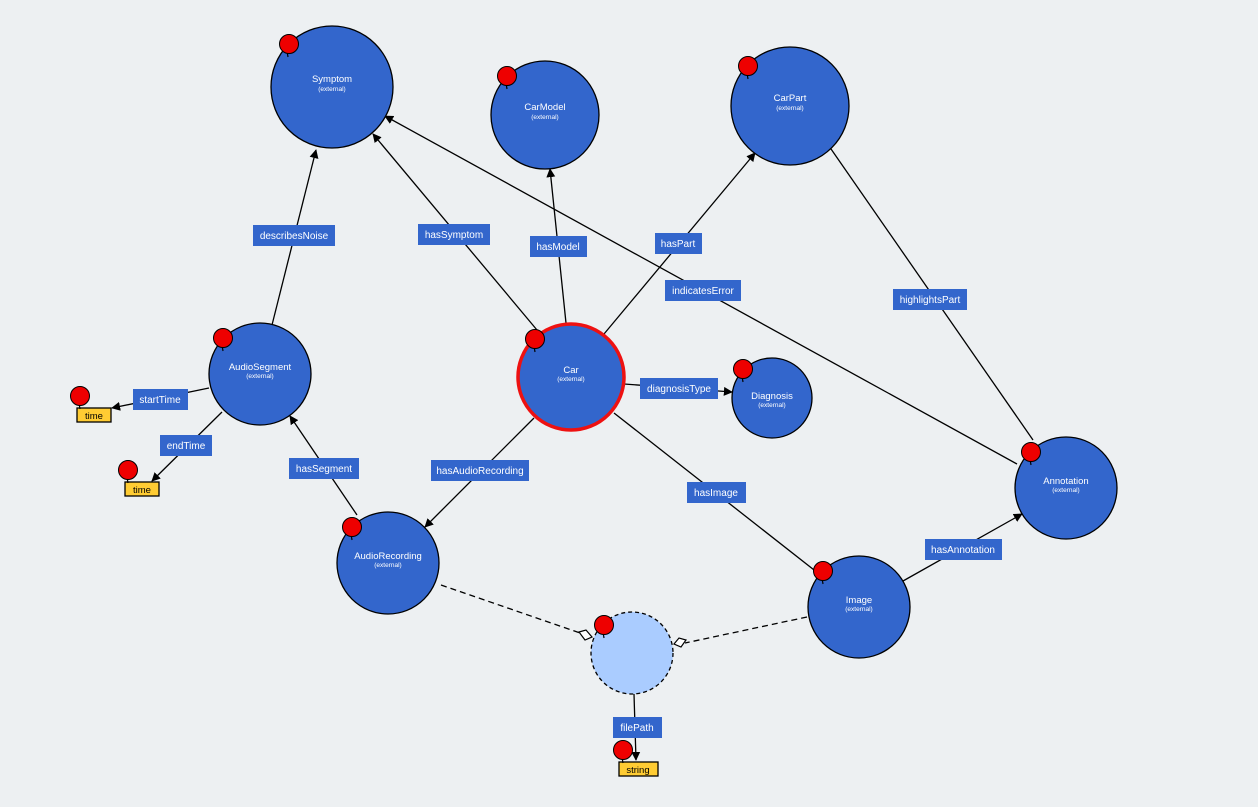 Image resolution: width=1258 pixels, height=807 pixels. I want to click on property-endtime: endTime, so click(186, 445).